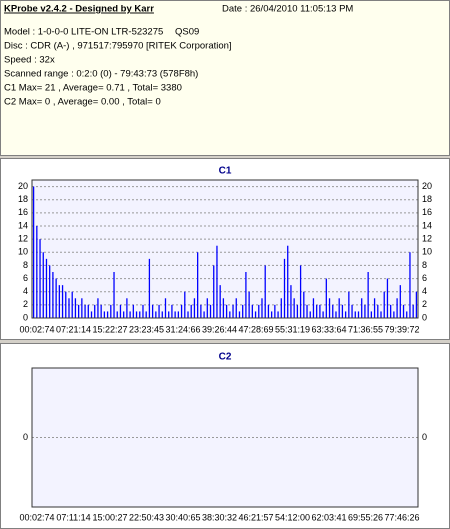  I want to click on x-tick-label: 30:40:65, so click(182, 517).